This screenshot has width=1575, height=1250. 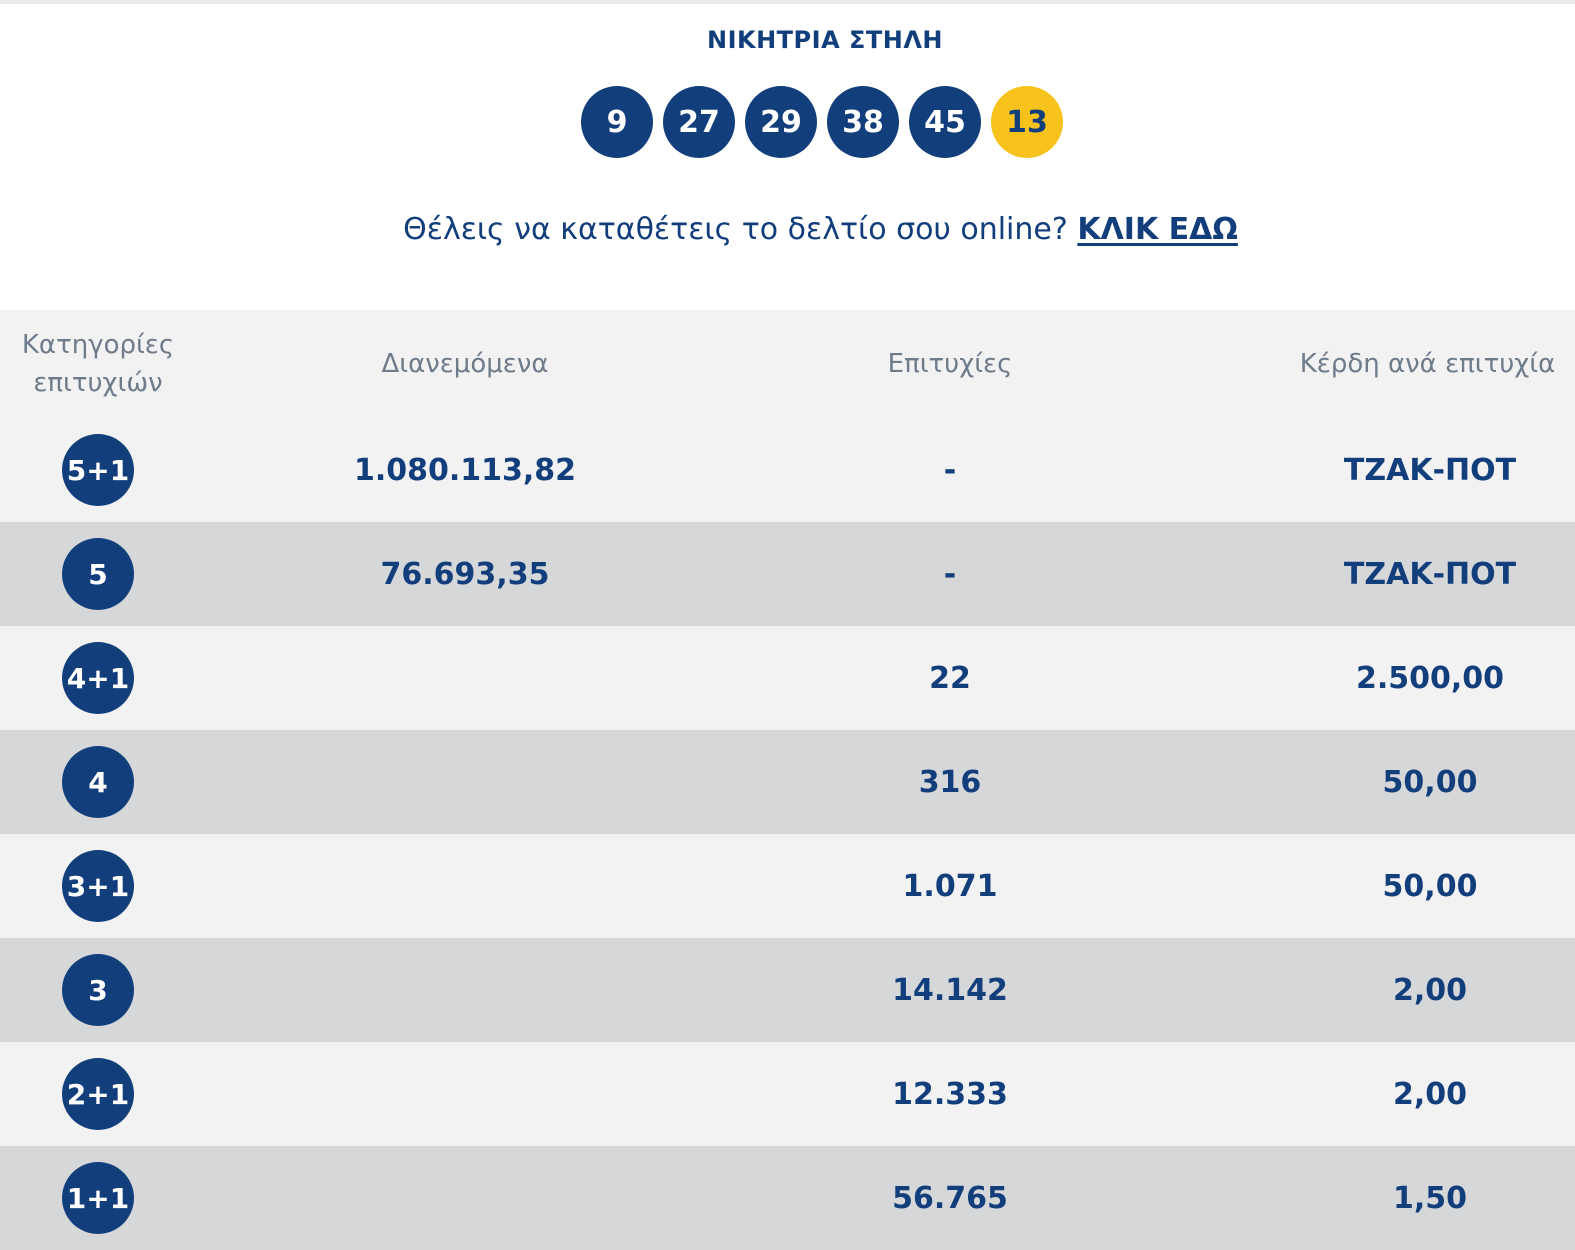 What do you see at coordinates (781, 122) in the screenshot?
I see `number-ball: 29` at bounding box center [781, 122].